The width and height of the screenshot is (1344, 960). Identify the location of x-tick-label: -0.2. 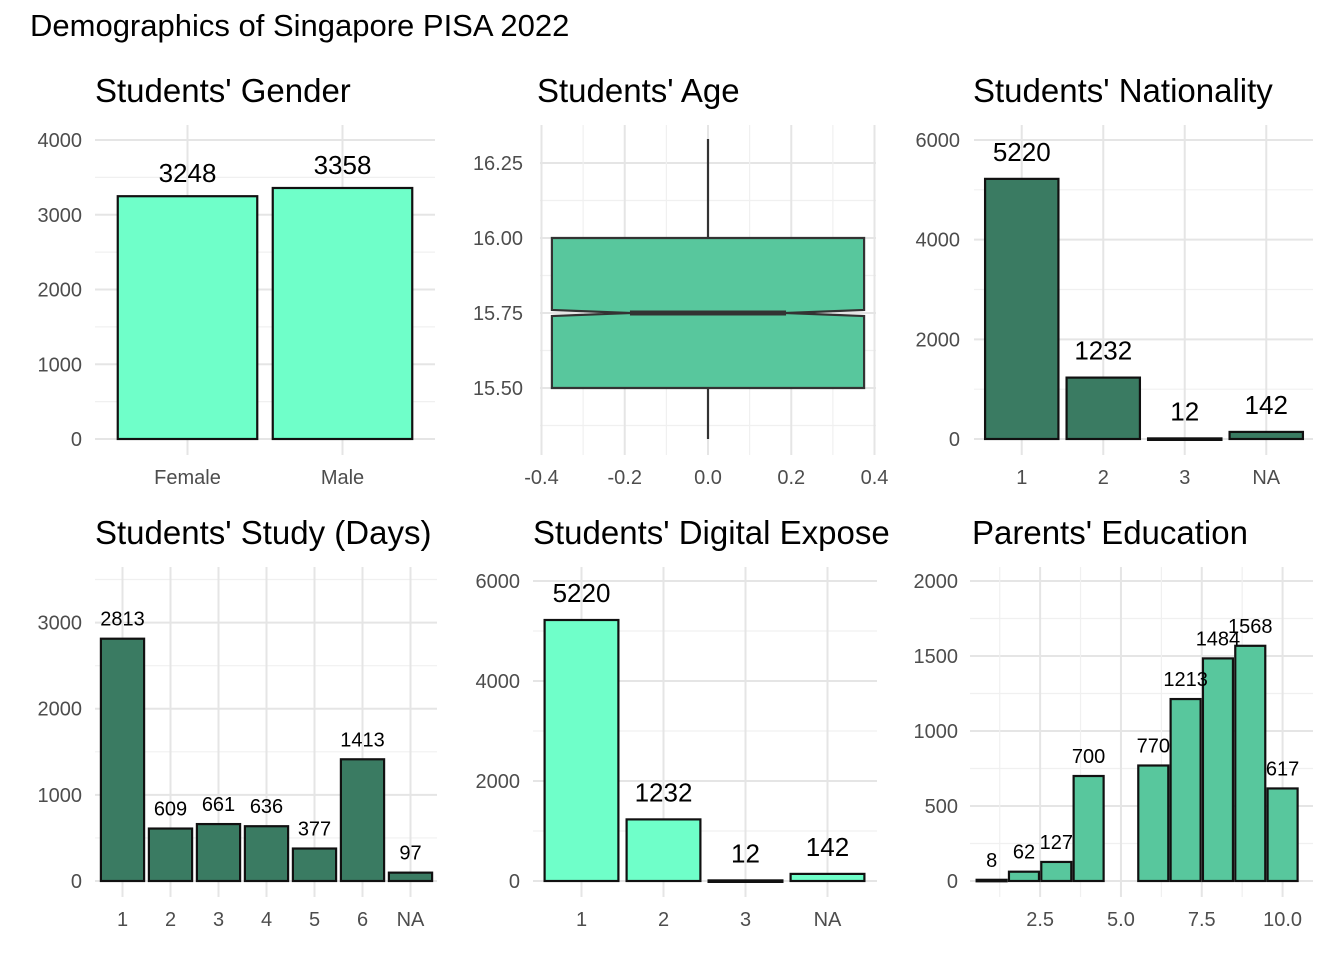
(625, 478).